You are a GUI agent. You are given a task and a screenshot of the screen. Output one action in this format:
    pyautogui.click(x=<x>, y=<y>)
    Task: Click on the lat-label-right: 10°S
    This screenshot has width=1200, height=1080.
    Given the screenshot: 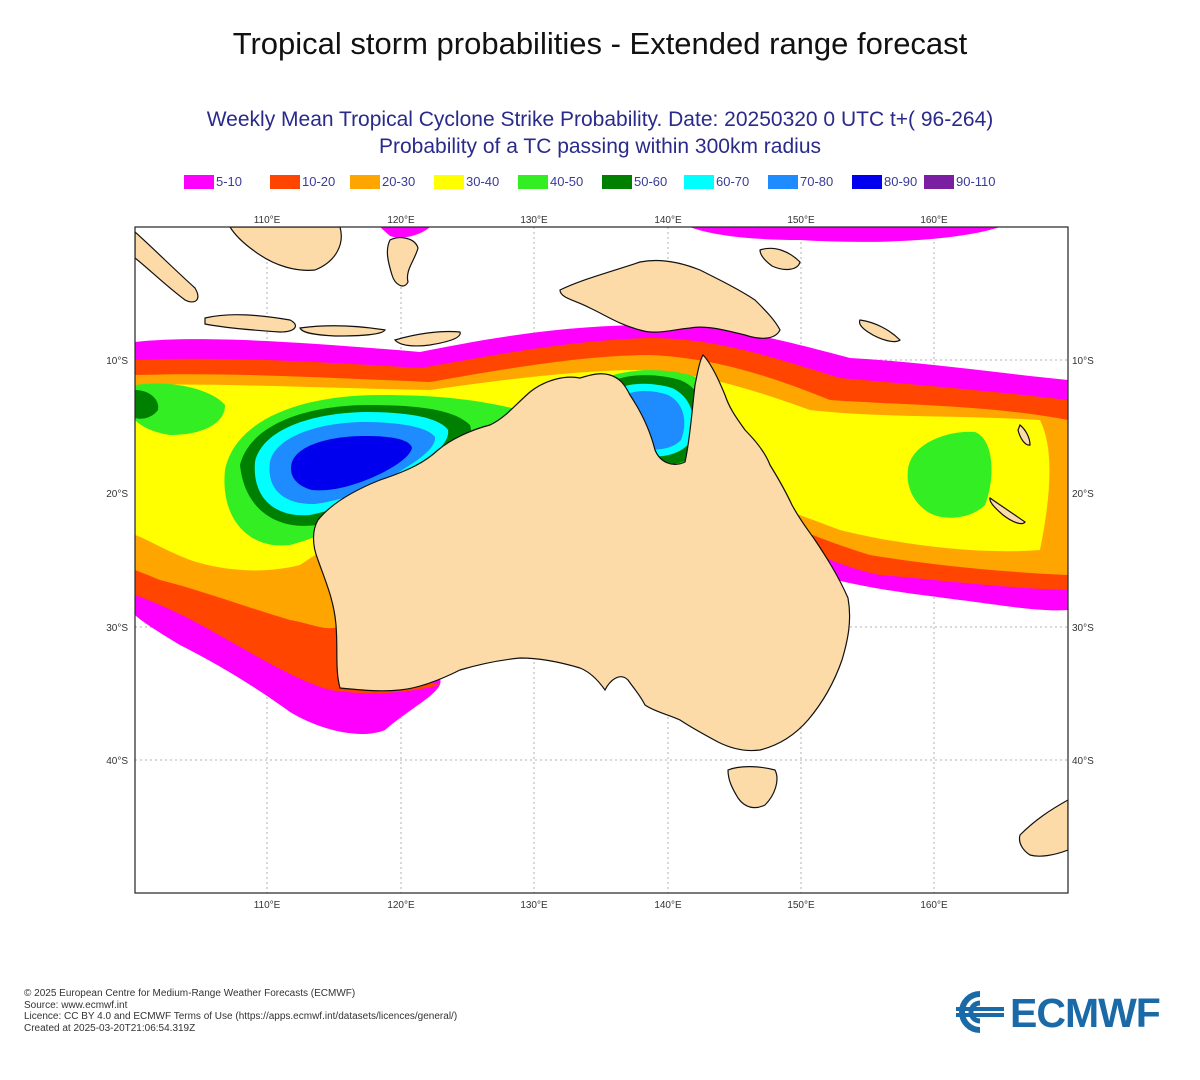 What is the action you would take?
    pyautogui.click(x=1083, y=361)
    